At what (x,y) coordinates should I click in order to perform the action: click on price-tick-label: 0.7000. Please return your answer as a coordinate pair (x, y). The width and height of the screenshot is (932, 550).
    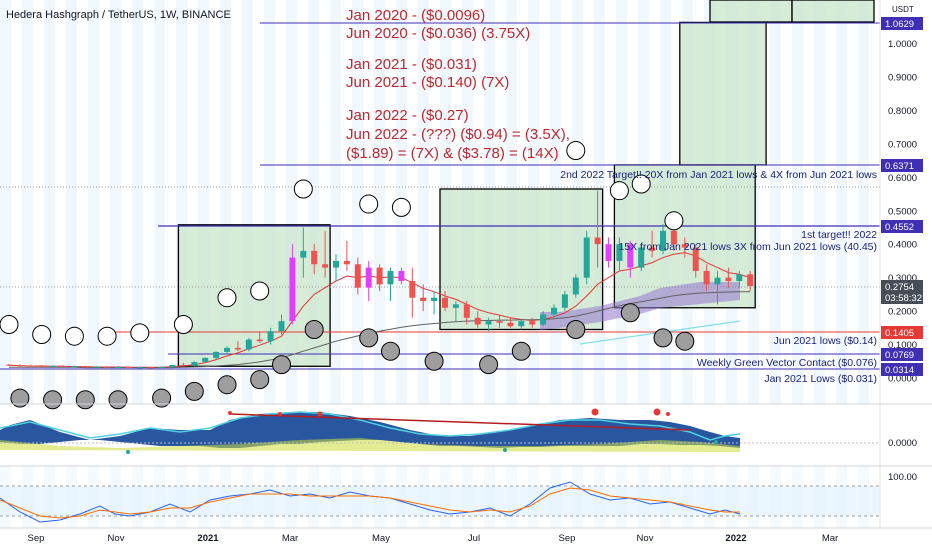
    Looking at the image, I should click on (902, 144).